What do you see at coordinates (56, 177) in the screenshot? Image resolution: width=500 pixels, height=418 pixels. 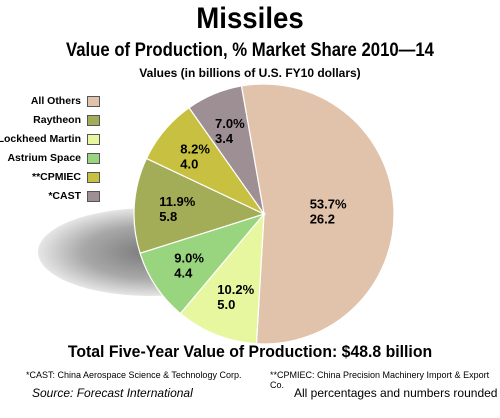 I see `legend-label: **CPMIEC` at bounding box center [56, 177].